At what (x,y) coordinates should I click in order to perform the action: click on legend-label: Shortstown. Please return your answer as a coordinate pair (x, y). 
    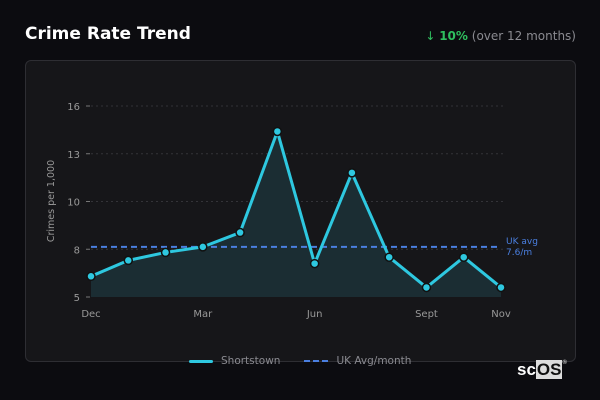
    Looking at the image, I should click on (251, 361).